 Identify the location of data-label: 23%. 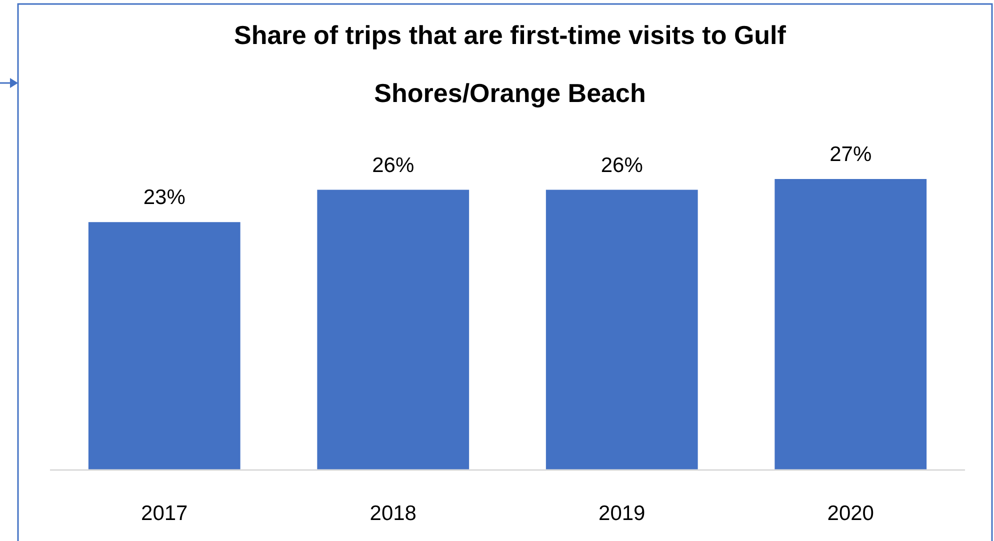
(164, 198).